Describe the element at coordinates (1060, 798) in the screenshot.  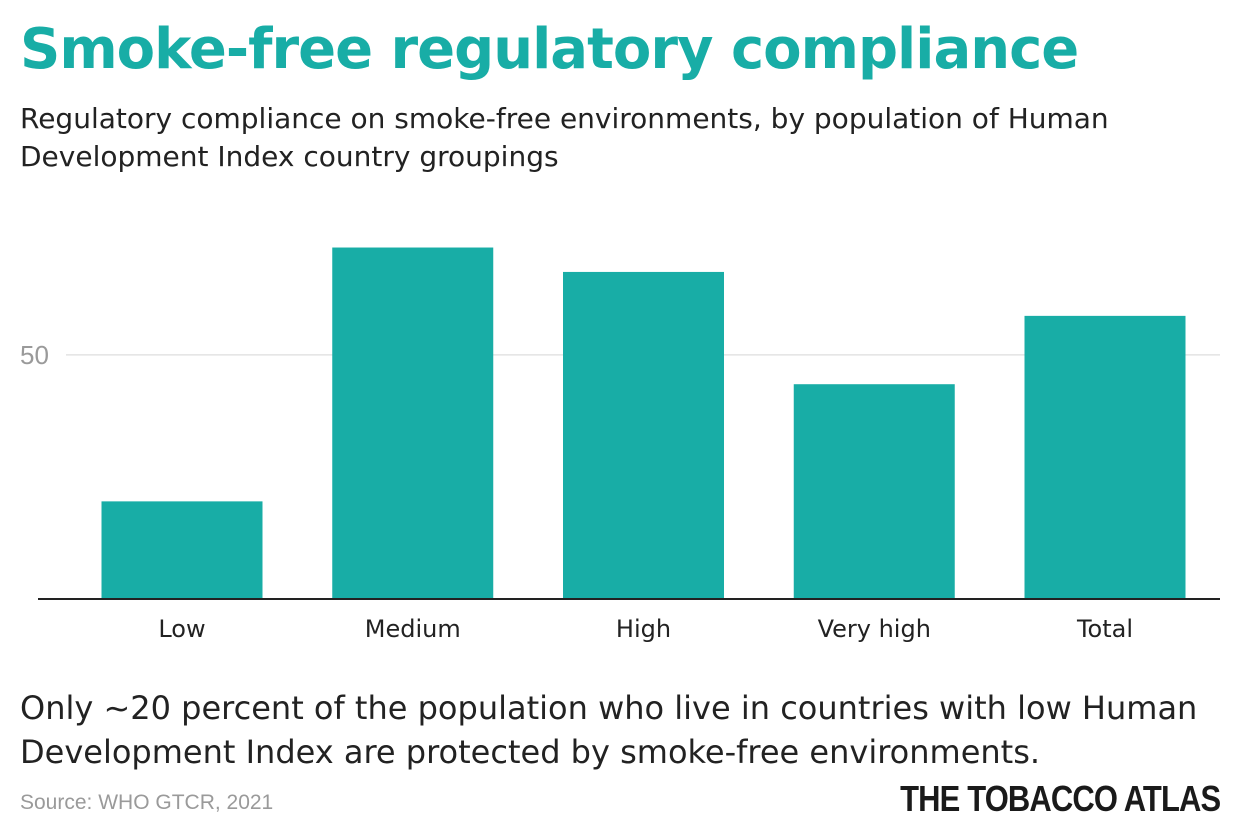
I see `brand-logo: THE TOBACCO ATLAS` at that location.